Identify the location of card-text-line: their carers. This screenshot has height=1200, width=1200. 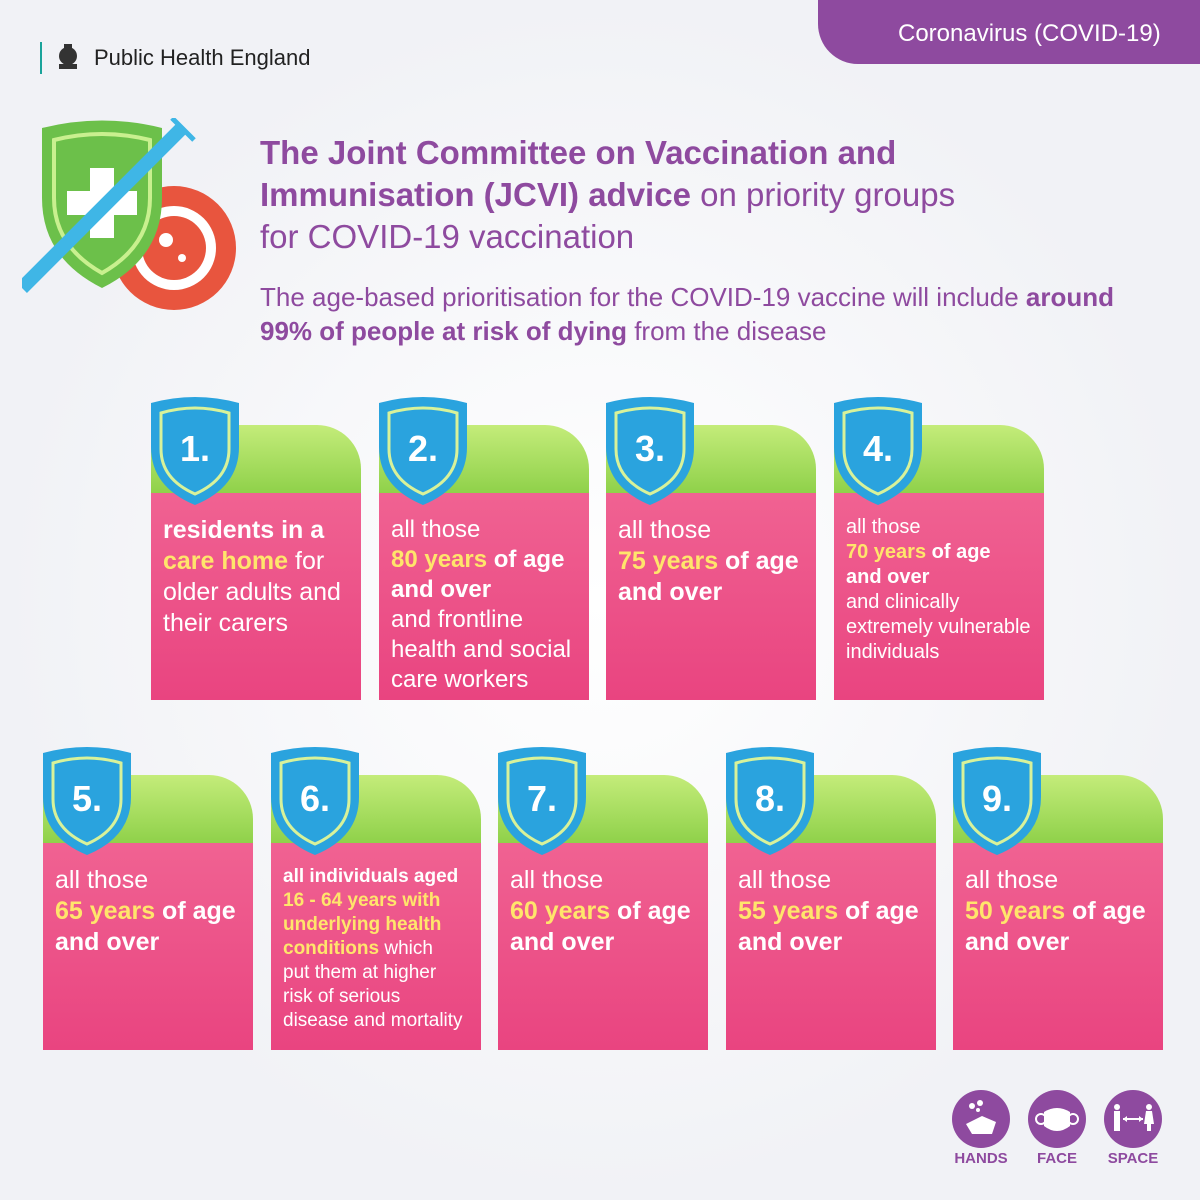
(257, 623).